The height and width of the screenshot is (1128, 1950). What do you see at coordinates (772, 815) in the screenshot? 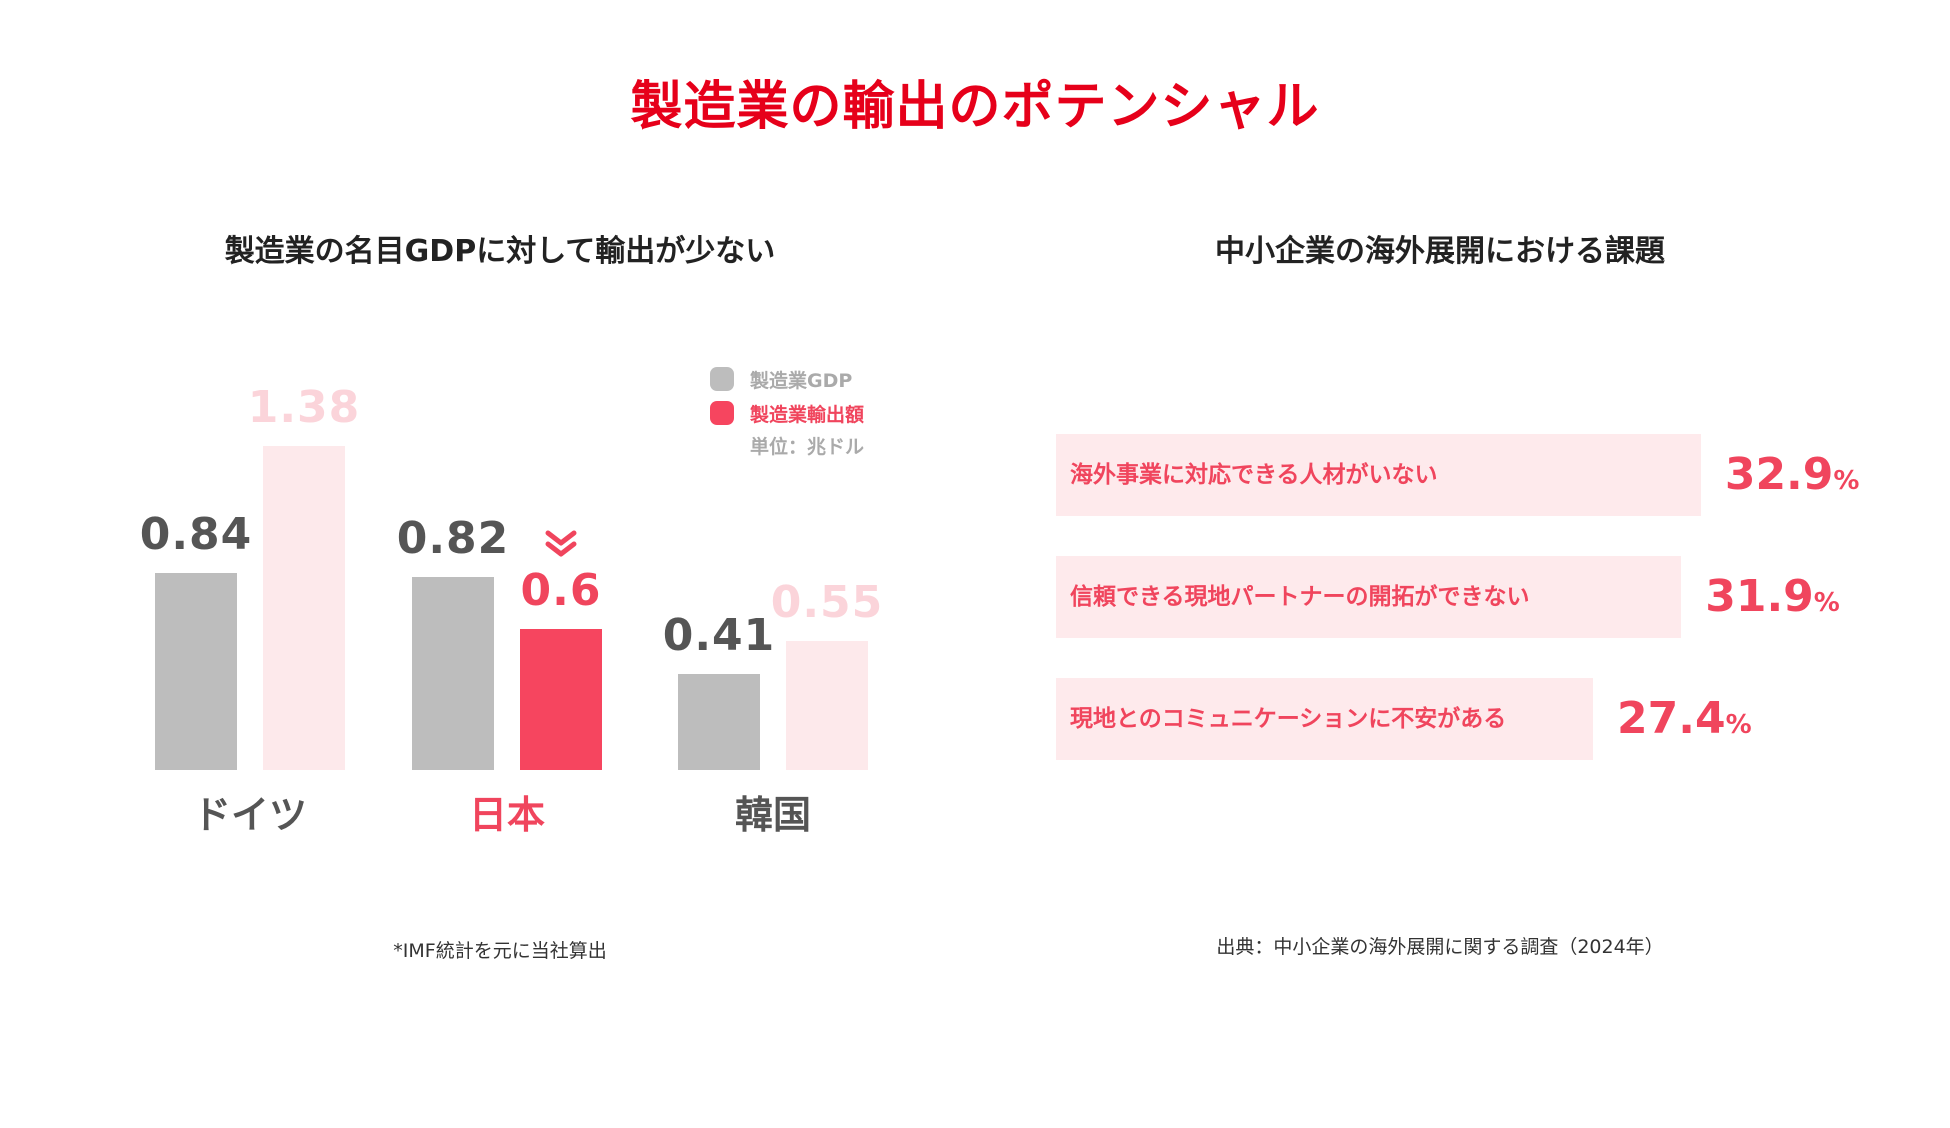
I see `category-label-korea: 韓国` at bounding box center [772, 815].